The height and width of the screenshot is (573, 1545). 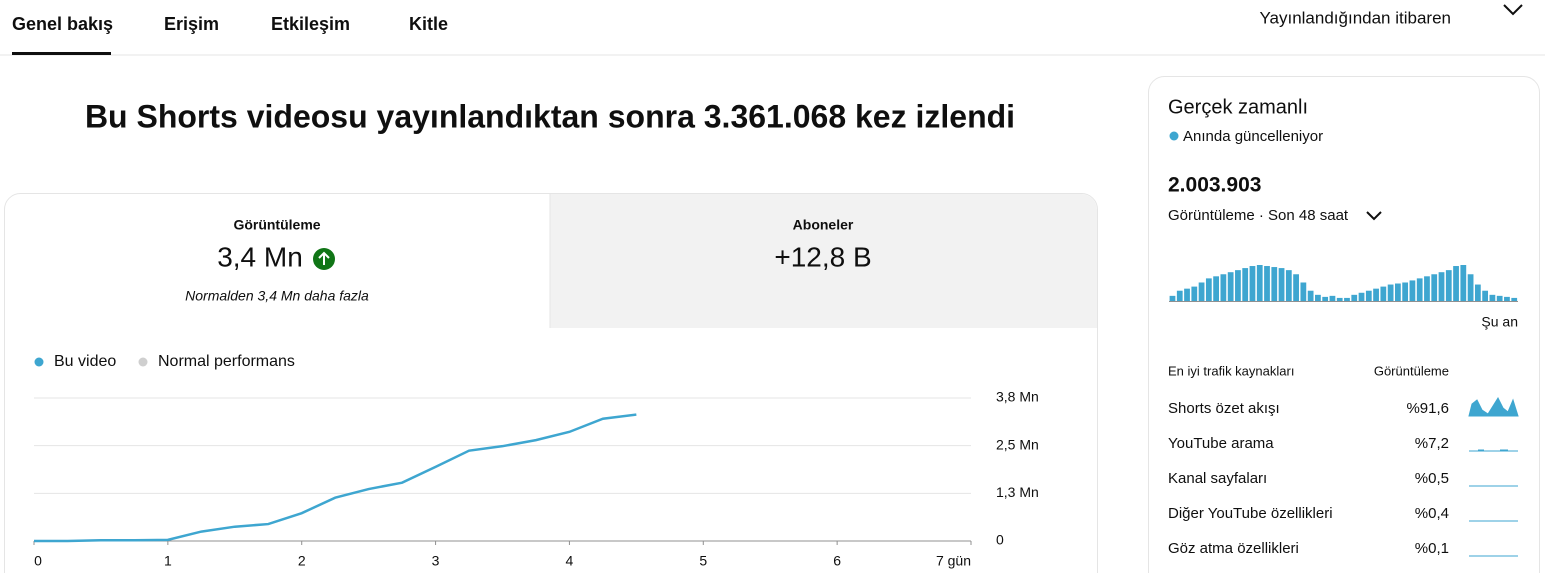 What do you see at coordinates (191, 24) in the screenshot?
I see `tab: Erişim` at bounding box center [191, 24].